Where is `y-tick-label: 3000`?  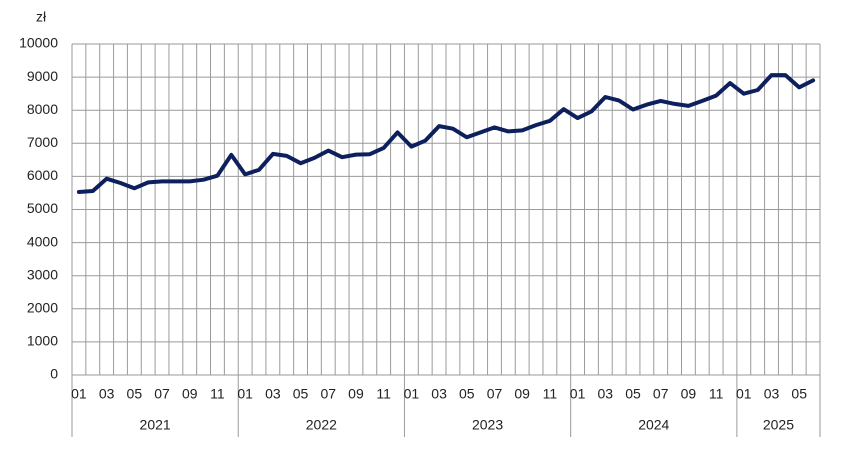 y-tick-label: 3000 is located at coordinates (42, 274).